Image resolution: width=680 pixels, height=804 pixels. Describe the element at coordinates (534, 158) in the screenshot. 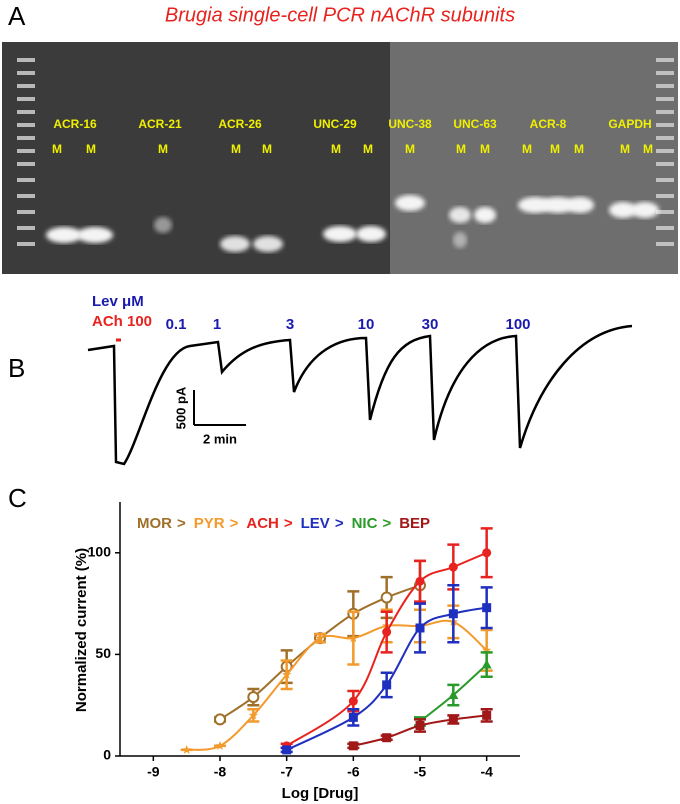

I see `gel-right` at that location.